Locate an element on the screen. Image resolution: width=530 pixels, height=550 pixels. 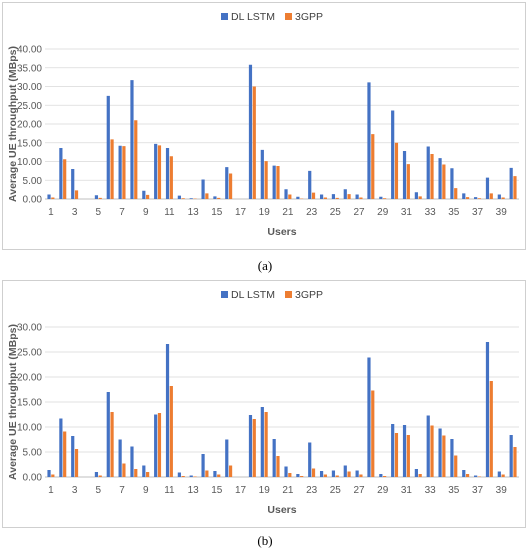
x-tick-label: 15 is located at coordinates (217, 490).